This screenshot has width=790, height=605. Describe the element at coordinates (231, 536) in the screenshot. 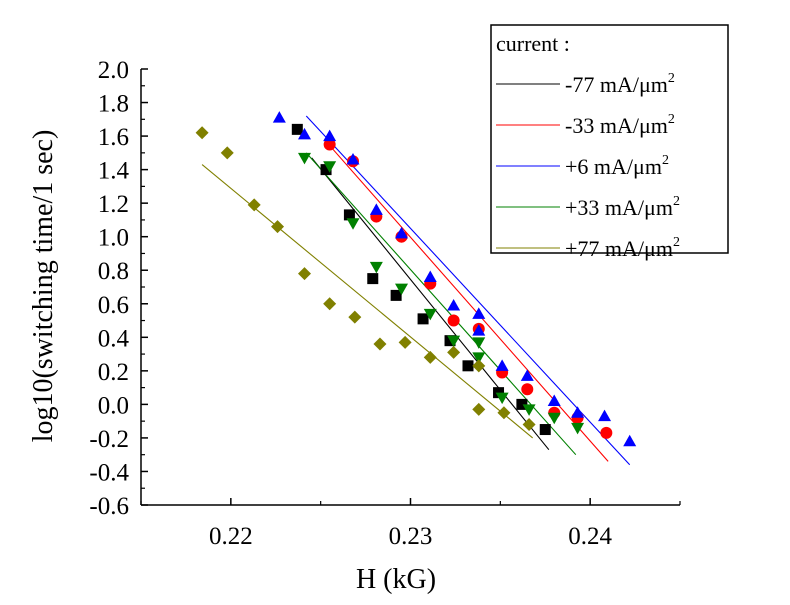

I see `x-tick-label: 0.22` at that location.